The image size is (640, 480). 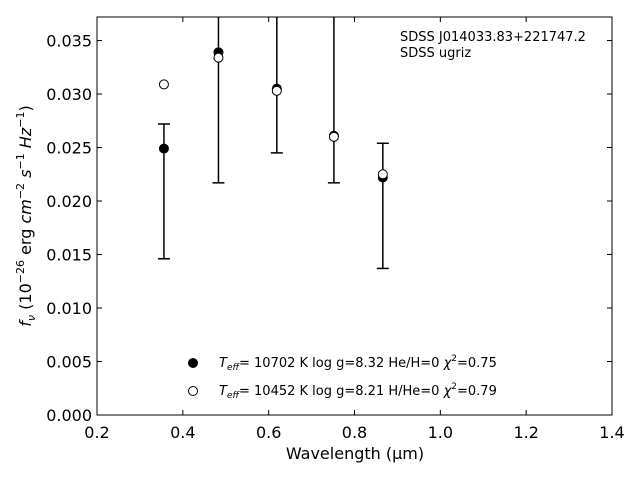 I want to click on data-markers, so click(x=273, y=115).